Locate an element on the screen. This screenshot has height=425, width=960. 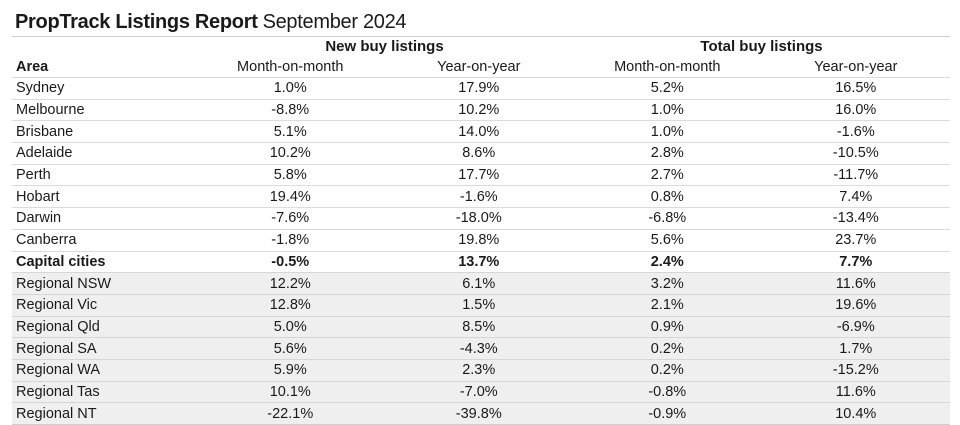
total-yoy-cell: -6.9% is located at coordinates (856, 326).